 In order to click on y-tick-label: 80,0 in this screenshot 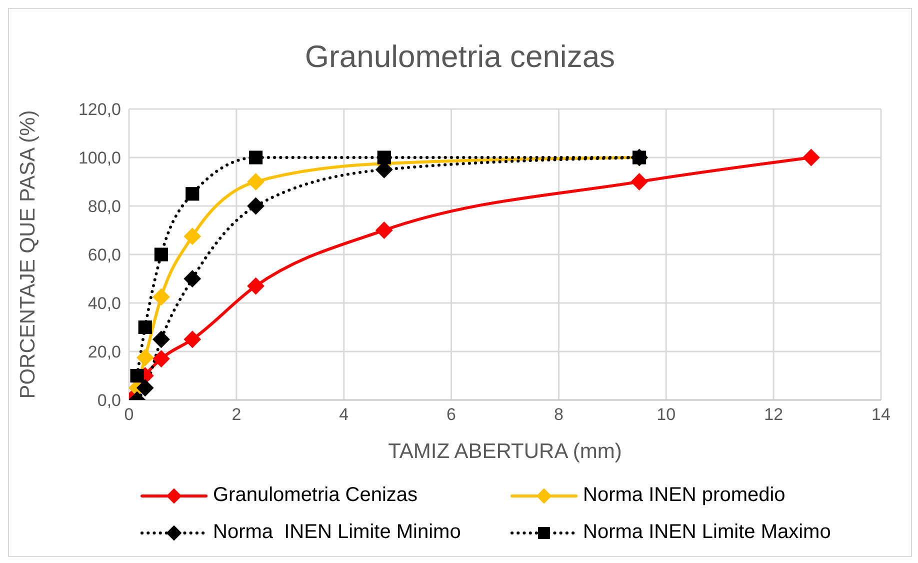, I will do `click(104, 206)`.